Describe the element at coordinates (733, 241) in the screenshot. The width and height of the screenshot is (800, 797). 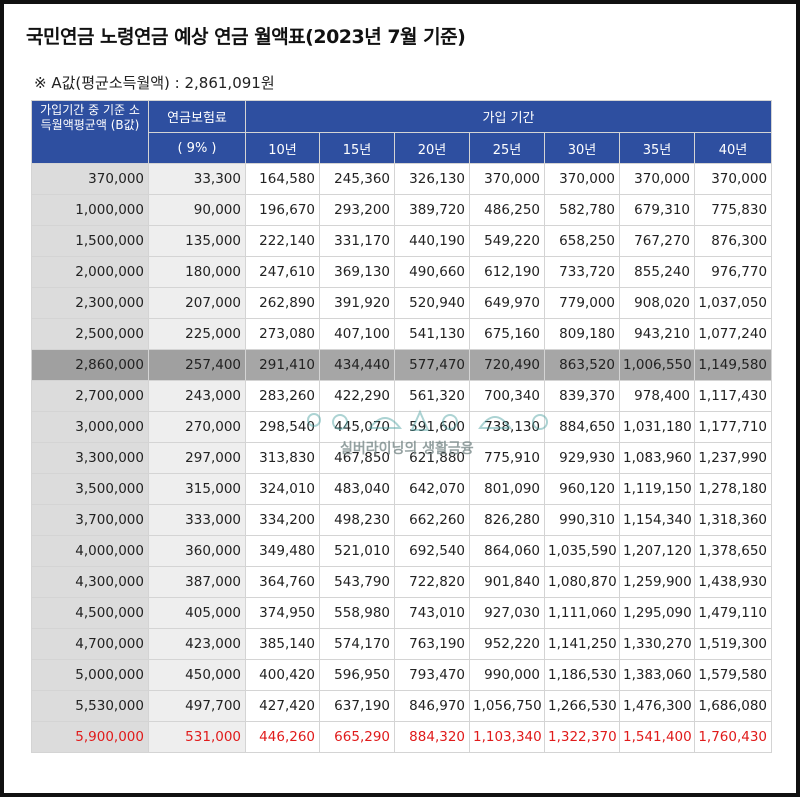
I see `pension-cell: 876,300` at that location.